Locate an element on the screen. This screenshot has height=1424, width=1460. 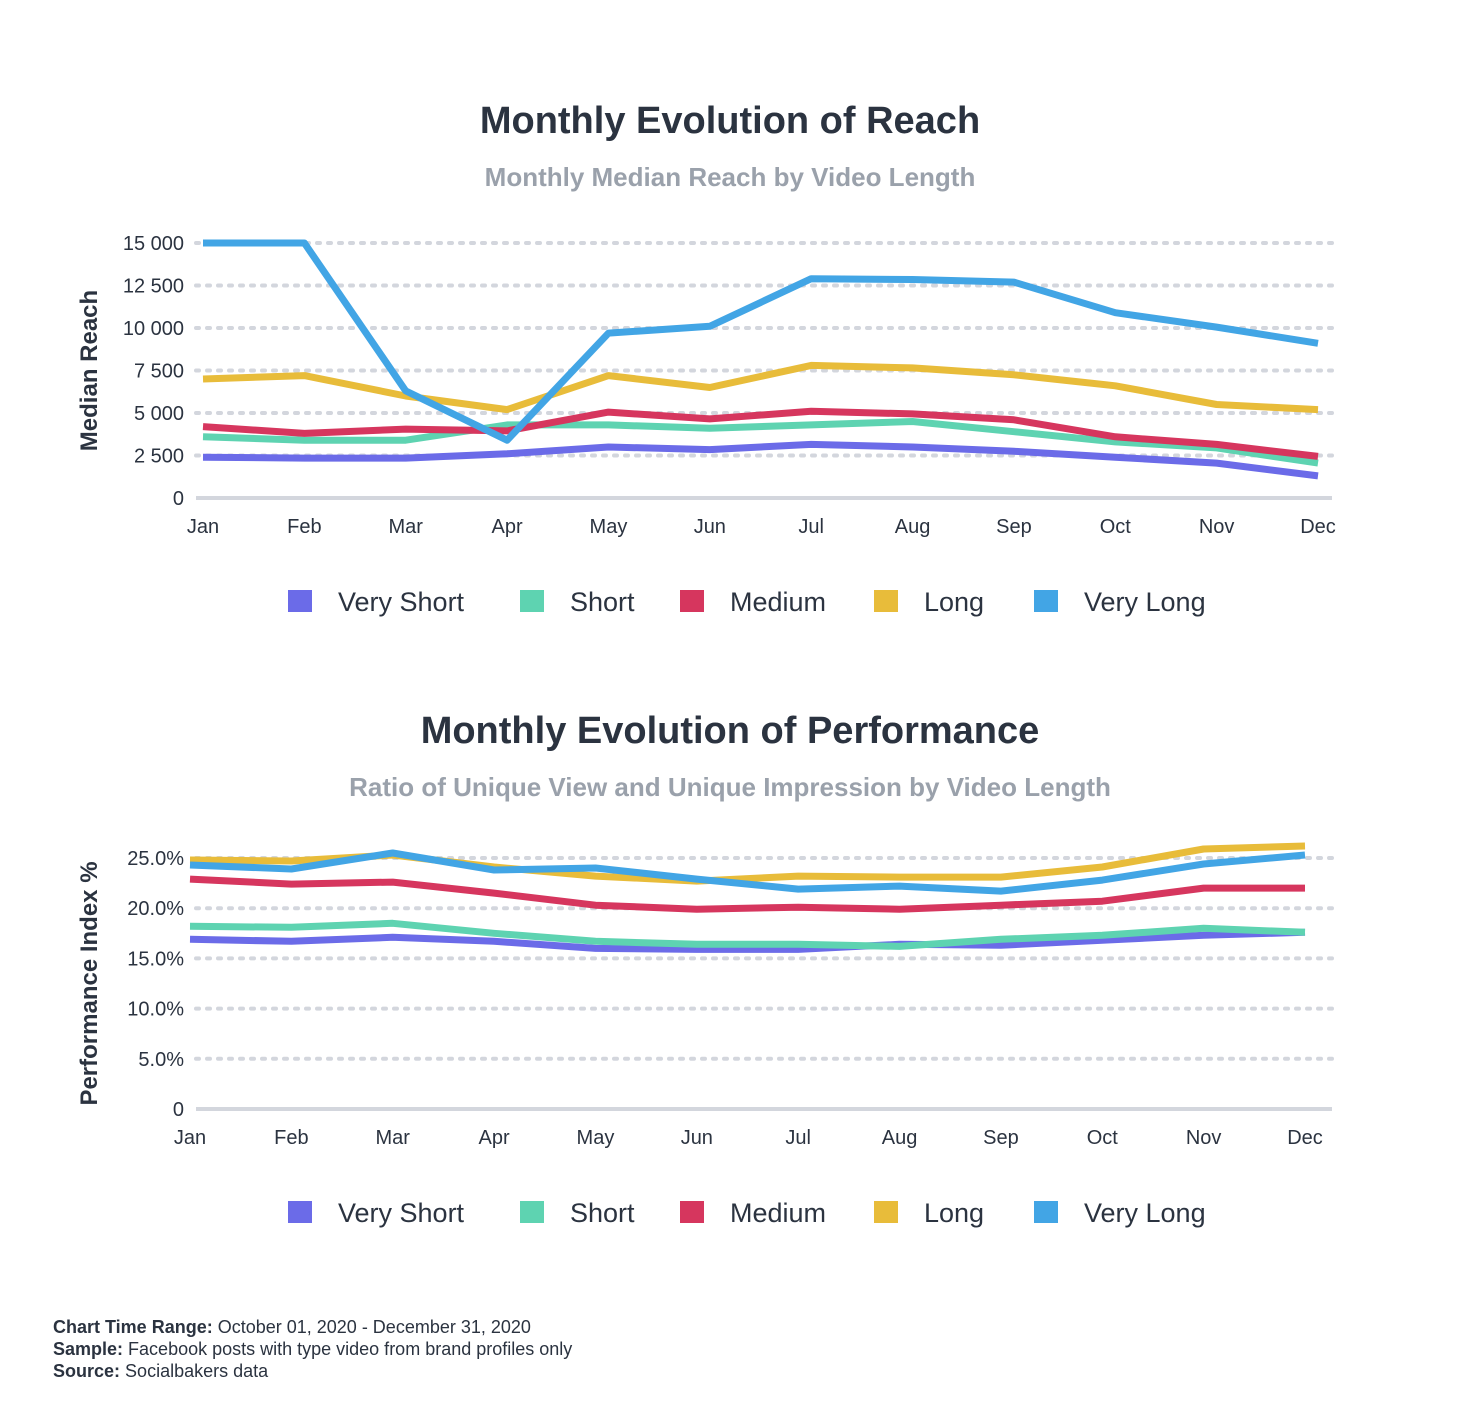
y-tick-label: 20.0% is located at coordinates (155, 909).